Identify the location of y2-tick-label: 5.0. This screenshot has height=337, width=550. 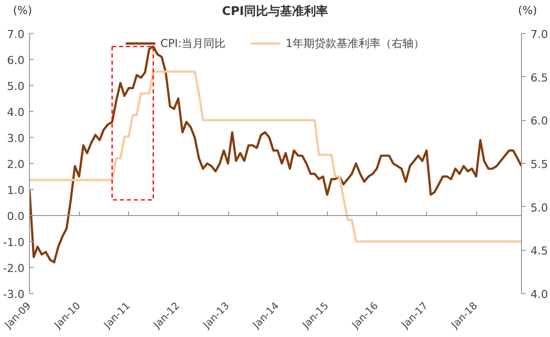
(539, 207).